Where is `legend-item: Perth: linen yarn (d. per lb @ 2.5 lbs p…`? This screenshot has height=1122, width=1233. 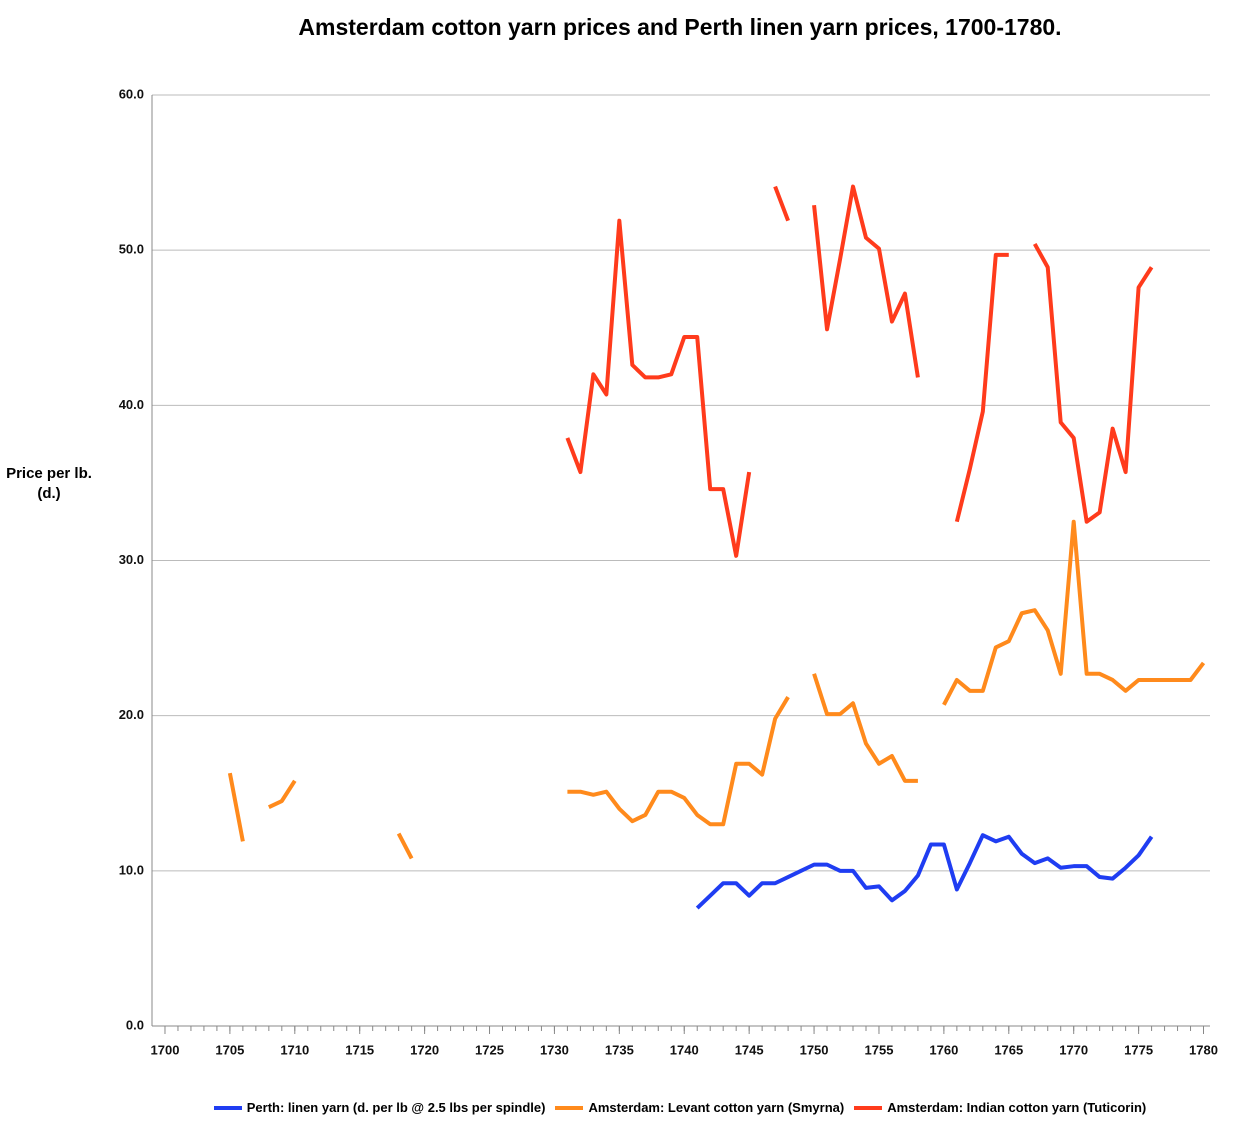 legend-item: Perth: linen yarn (d. per lb @ 2.5 lbs p… is located at coordinates (379, 1107).